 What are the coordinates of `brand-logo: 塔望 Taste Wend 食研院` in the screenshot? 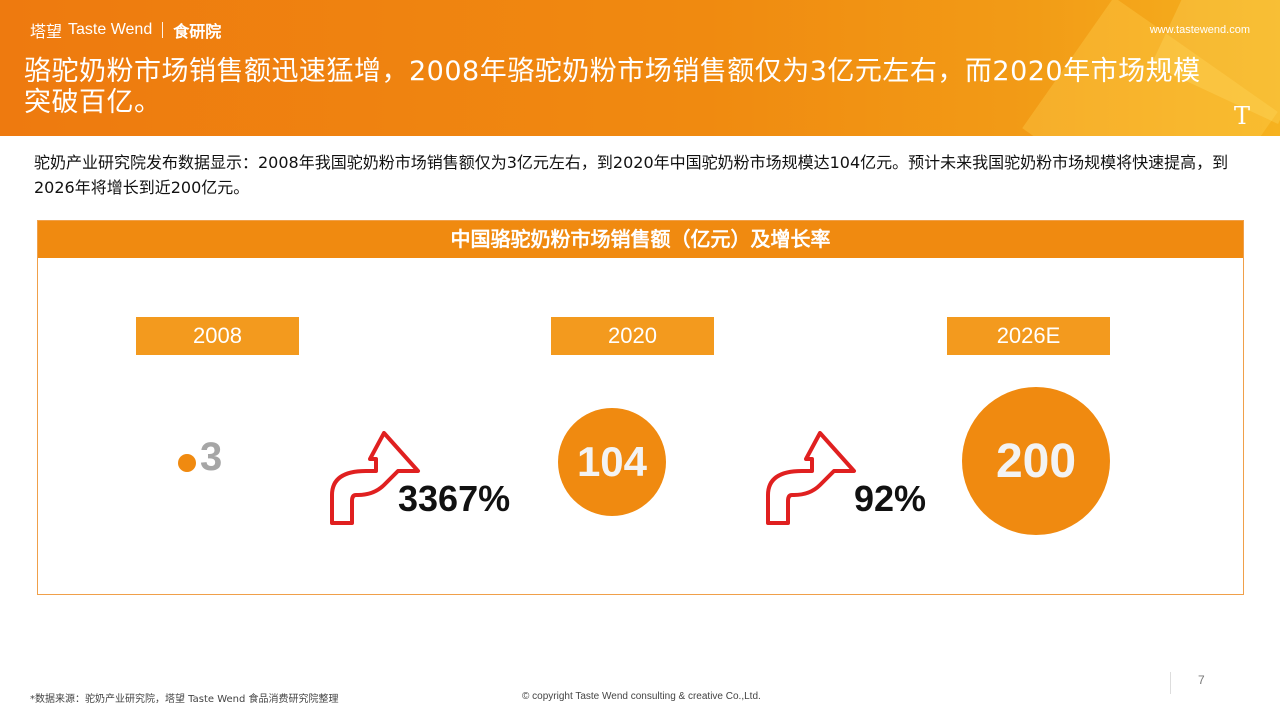 It's located at (125, 30).